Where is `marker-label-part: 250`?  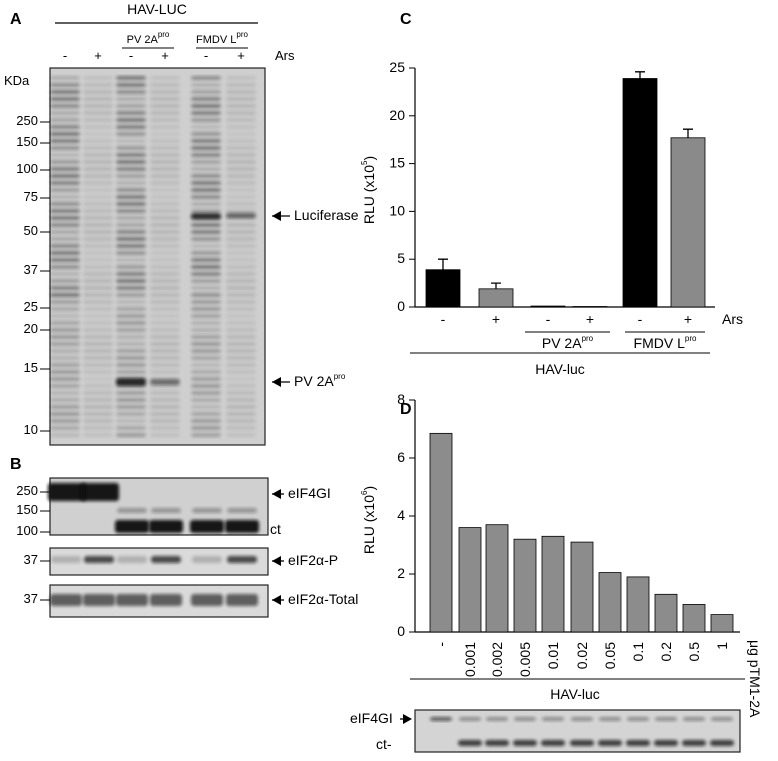 marker-label-part: 250 is located at coordinates (27, 490).